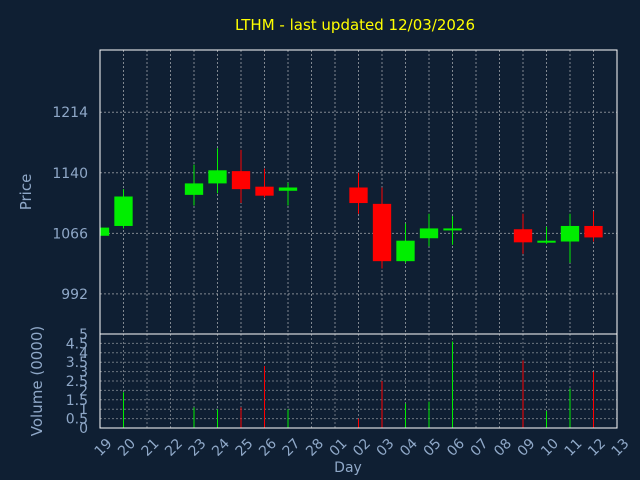 The width and height of the screenshot is (640, 480). Describe the element at coordinates (74, 295) in the screenshot. I see `price-y-tick-label: 992` at that location.